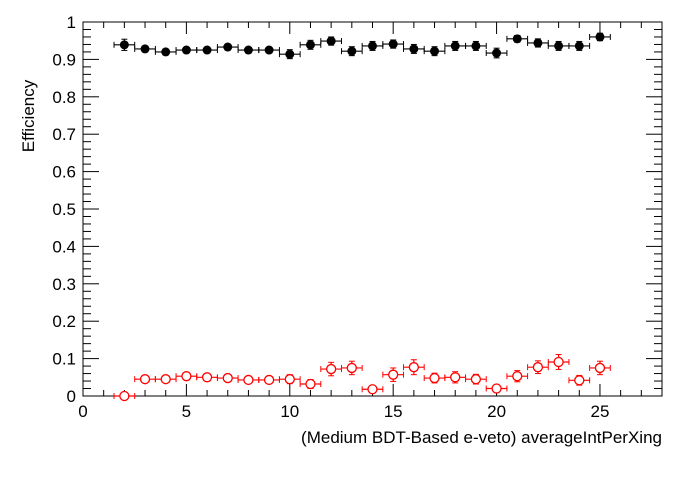 Image resolution: width=696 pixels, height=477 pixels. I want to click on x-tick-label: 10, so click(289, 411).